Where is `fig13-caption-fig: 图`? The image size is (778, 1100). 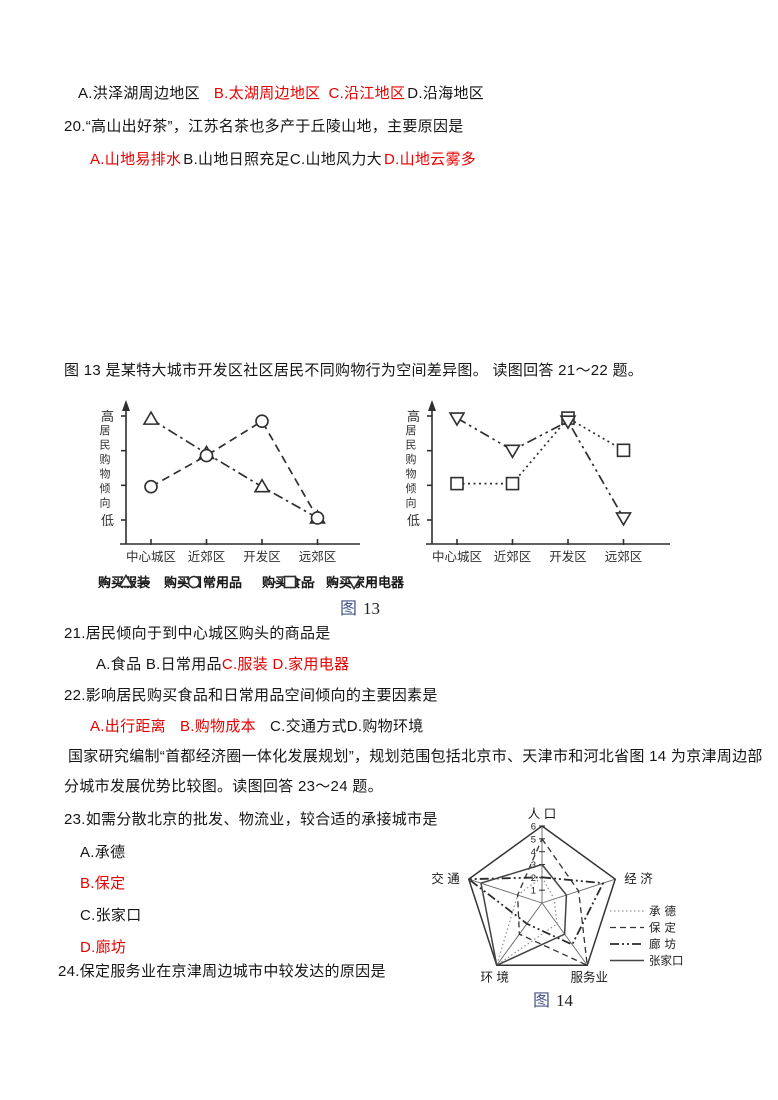
fig13-caption-fig: 图 is located at coordinates (348, 608).